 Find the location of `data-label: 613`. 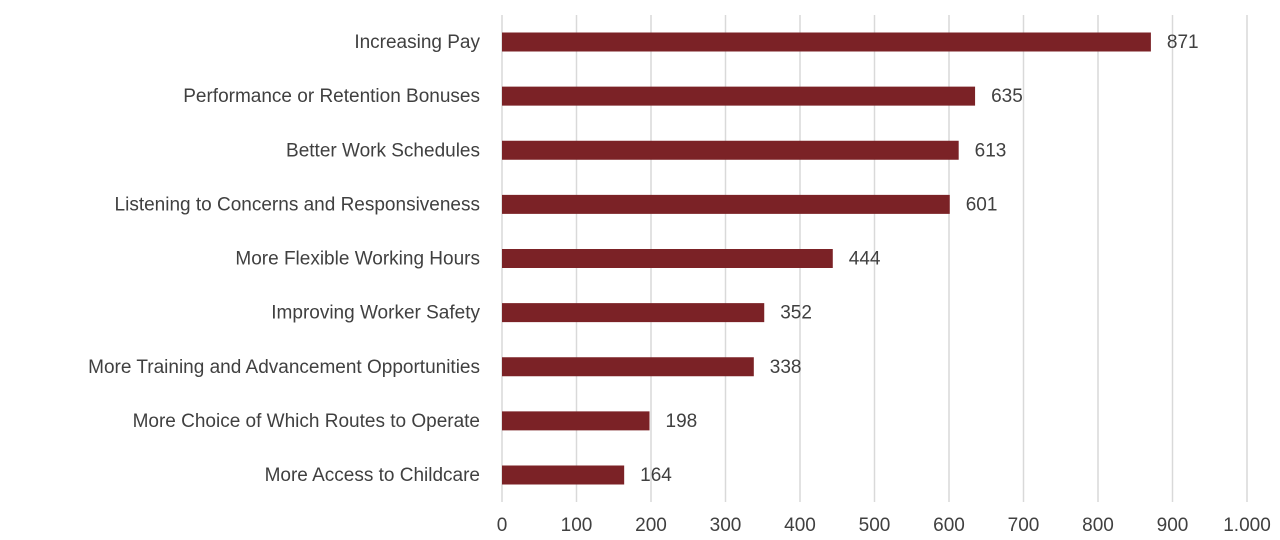

data-label: 613 is located at coordinates (991, 150).